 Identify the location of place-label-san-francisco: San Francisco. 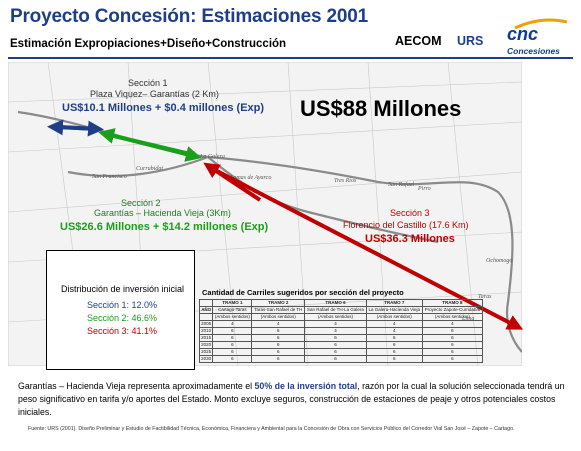
(109, 177).